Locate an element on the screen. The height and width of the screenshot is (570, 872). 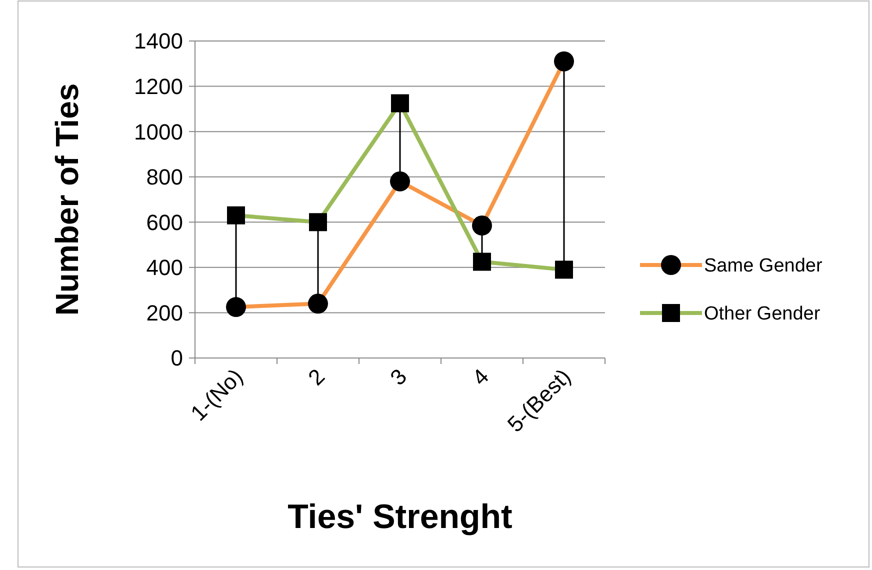
legend-label: Same Gender is located at coordinates (763, 266).